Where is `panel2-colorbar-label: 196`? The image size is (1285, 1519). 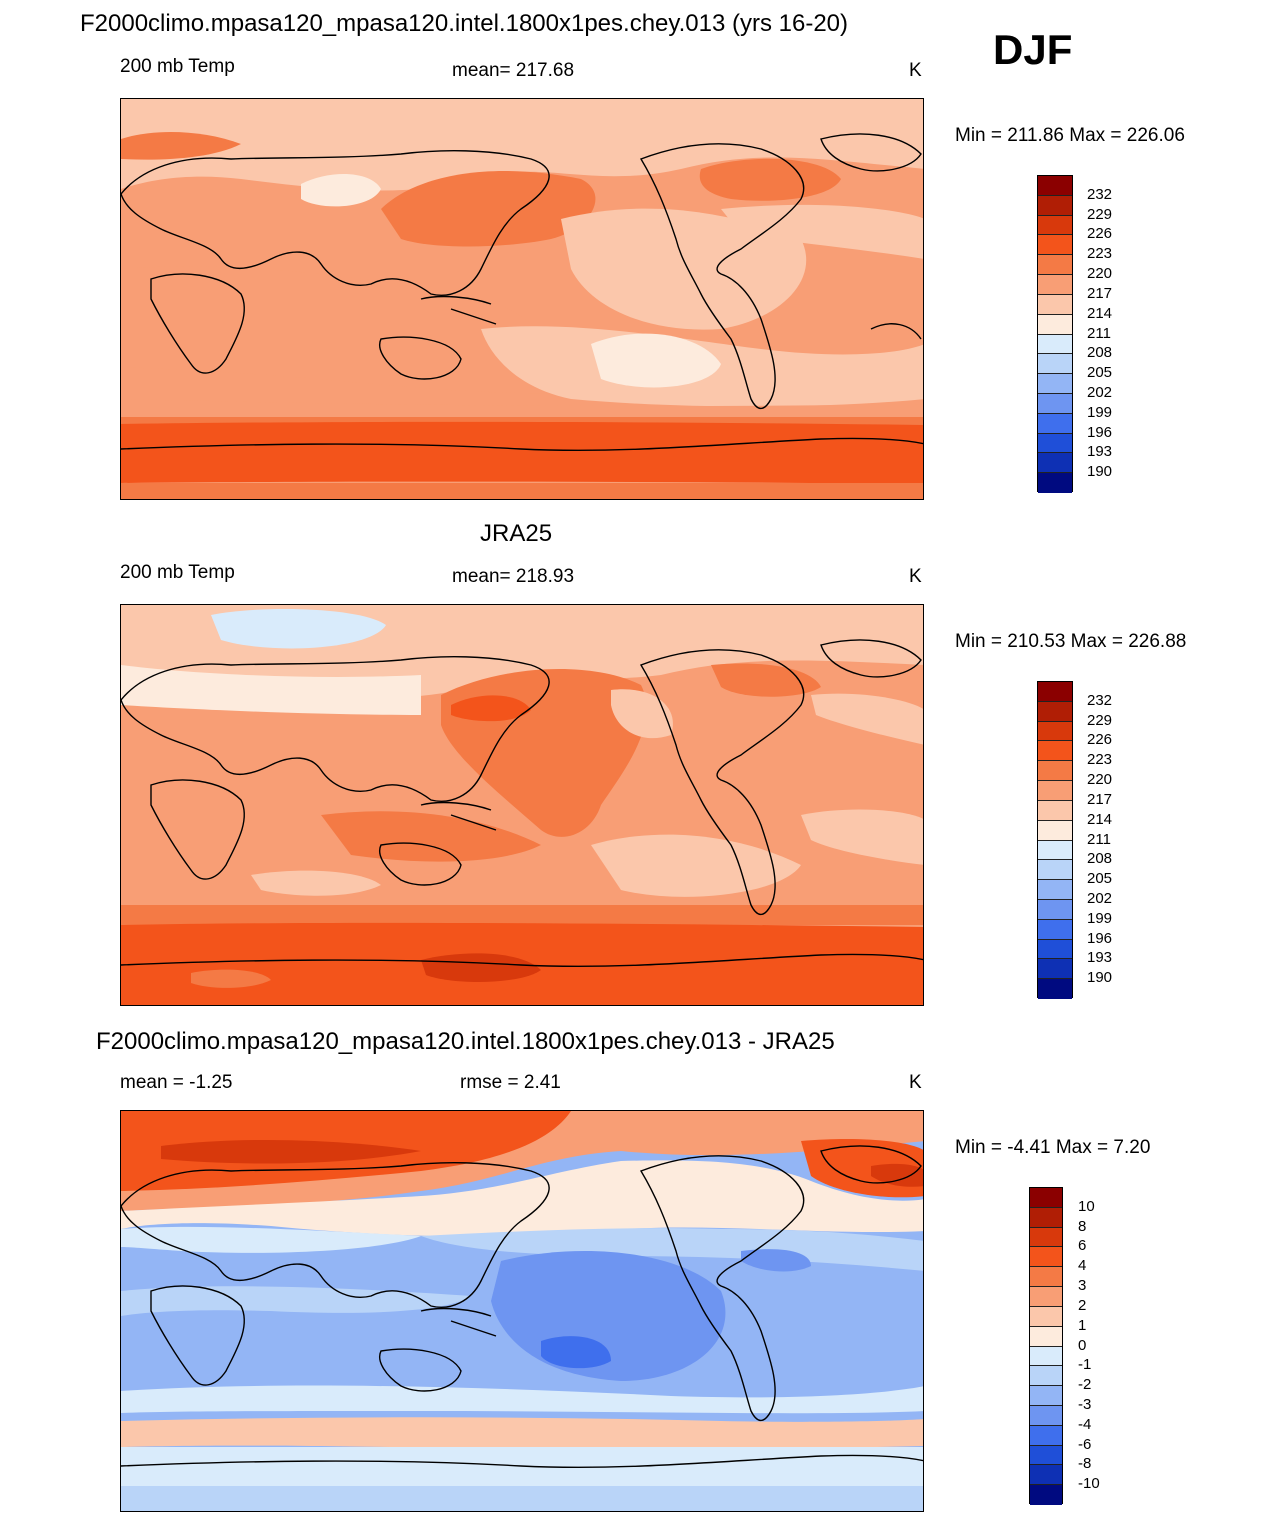 panel2-colorbar-label: 196 is located at coordinates (1100, 938).